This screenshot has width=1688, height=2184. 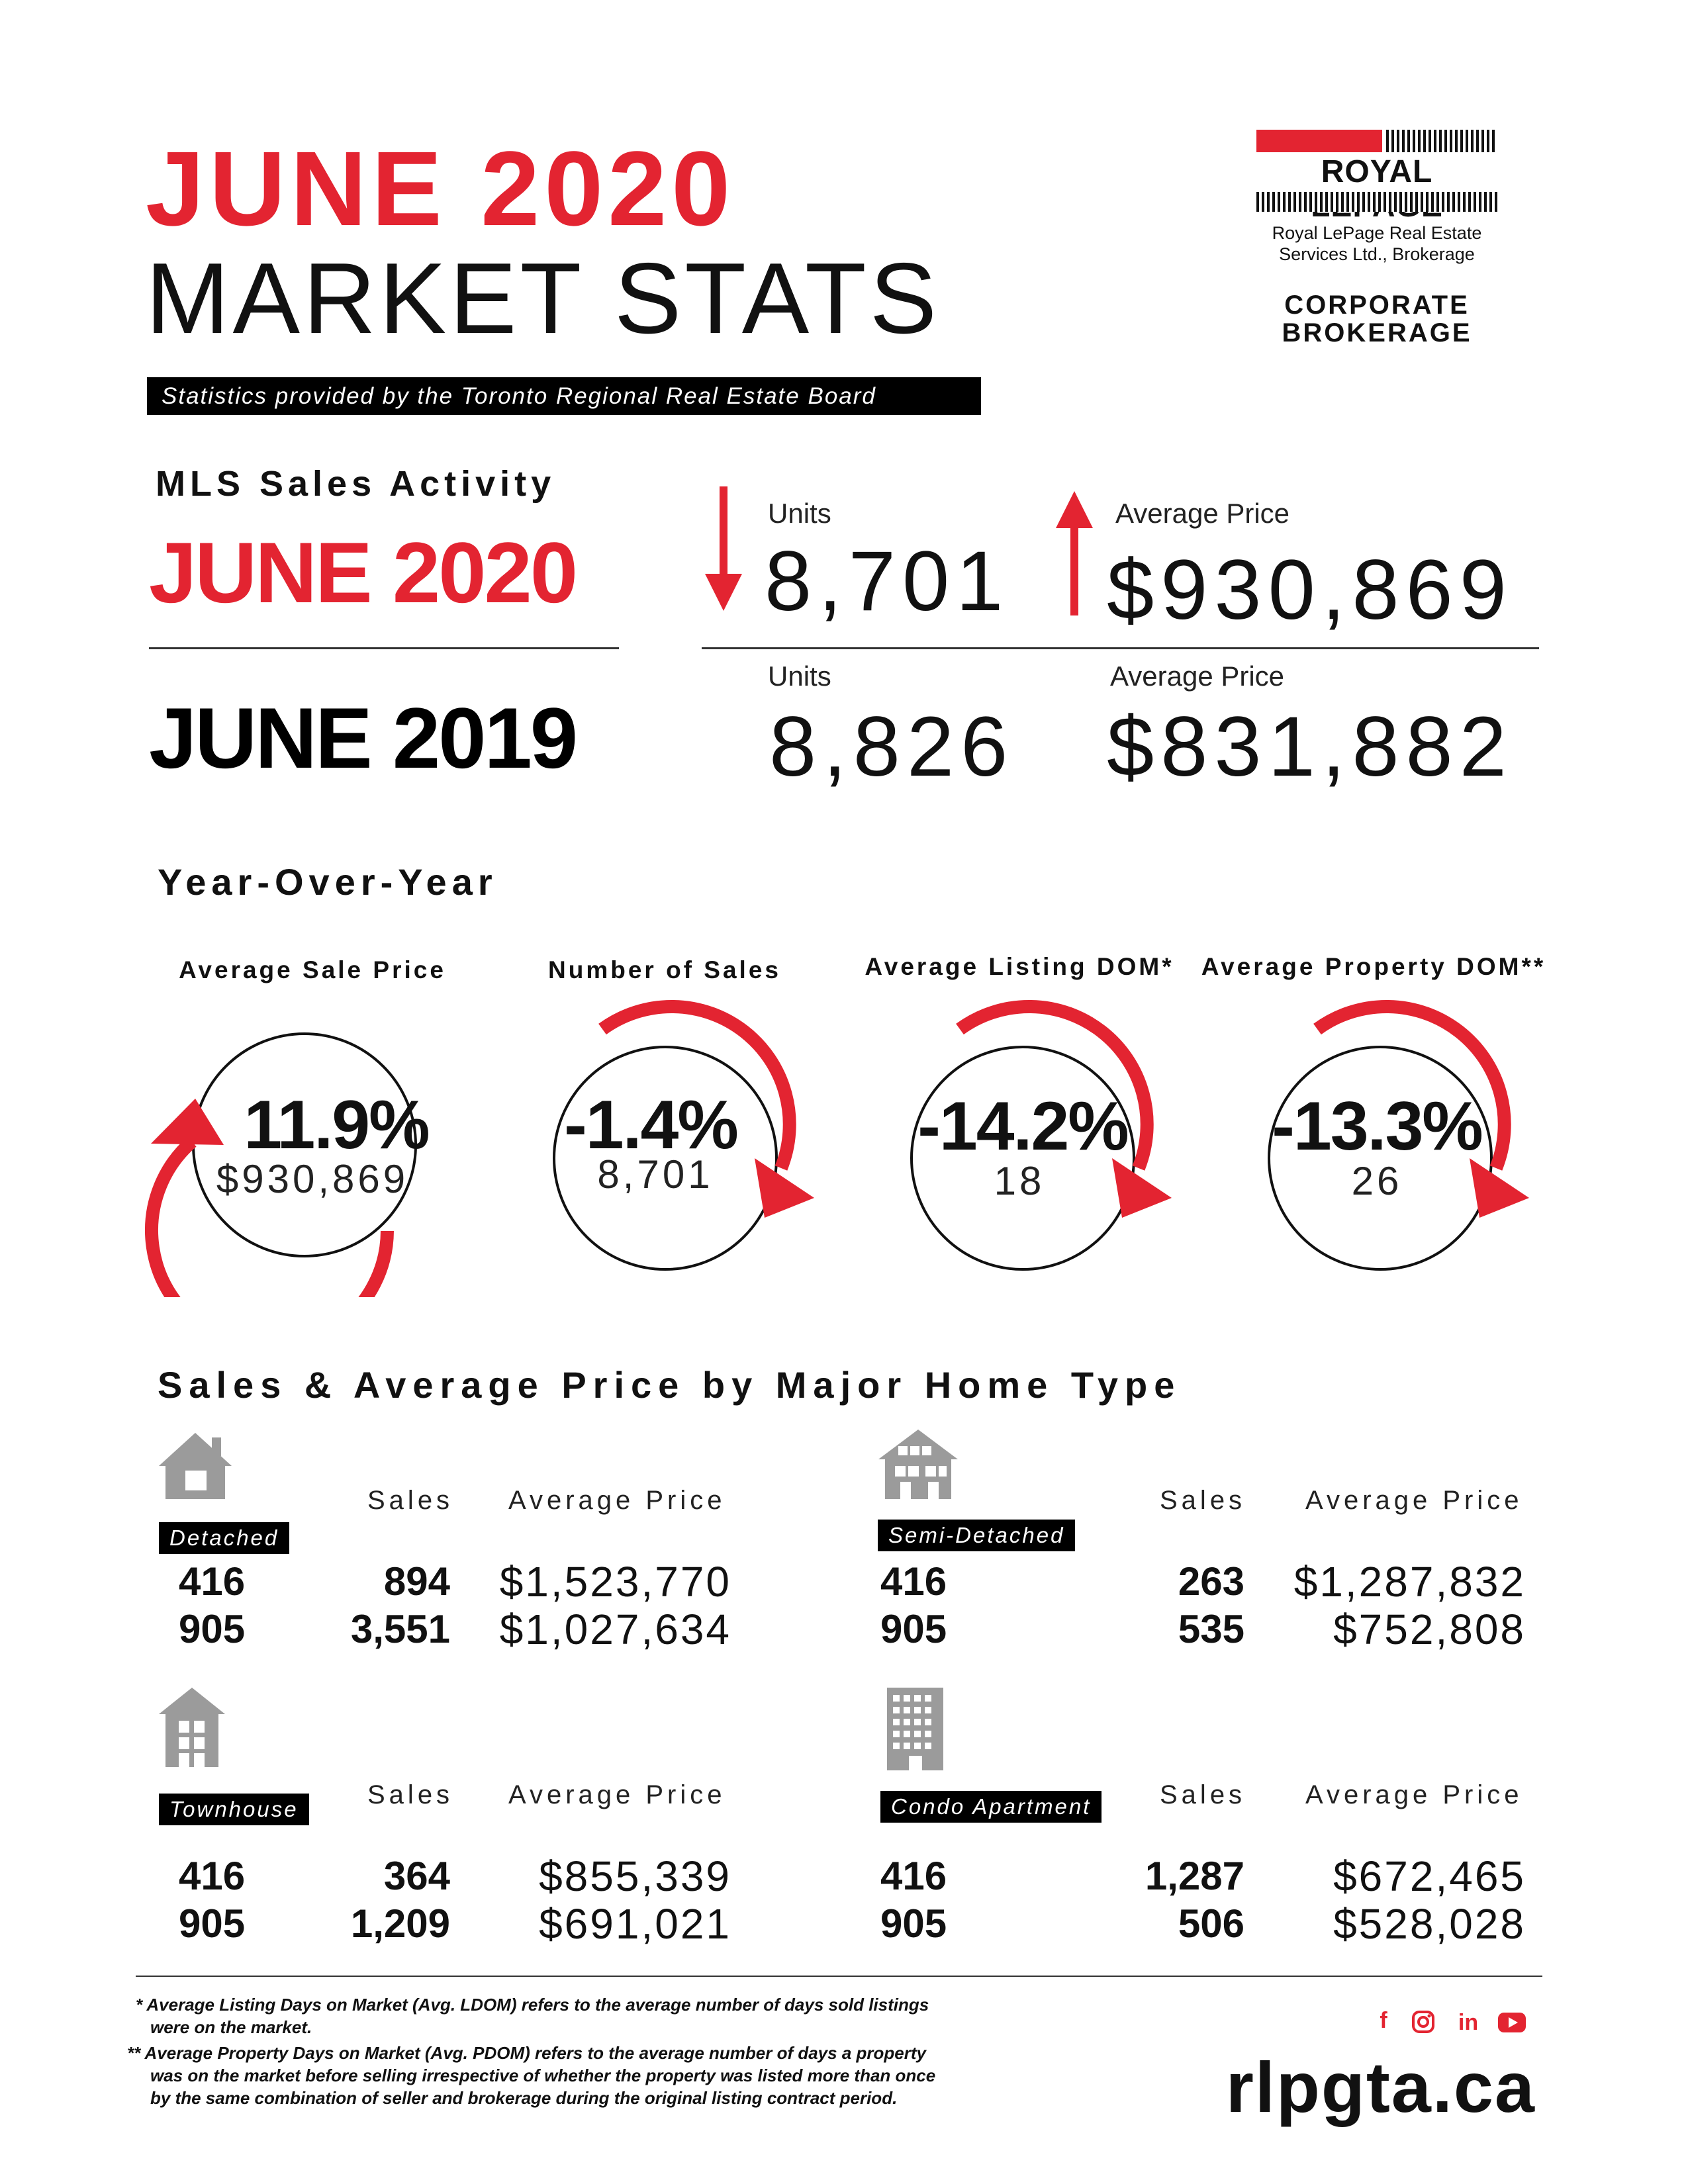 I want to click on yoy-value-avg-listing-dom: 18, so click(x=1019, y=1181).